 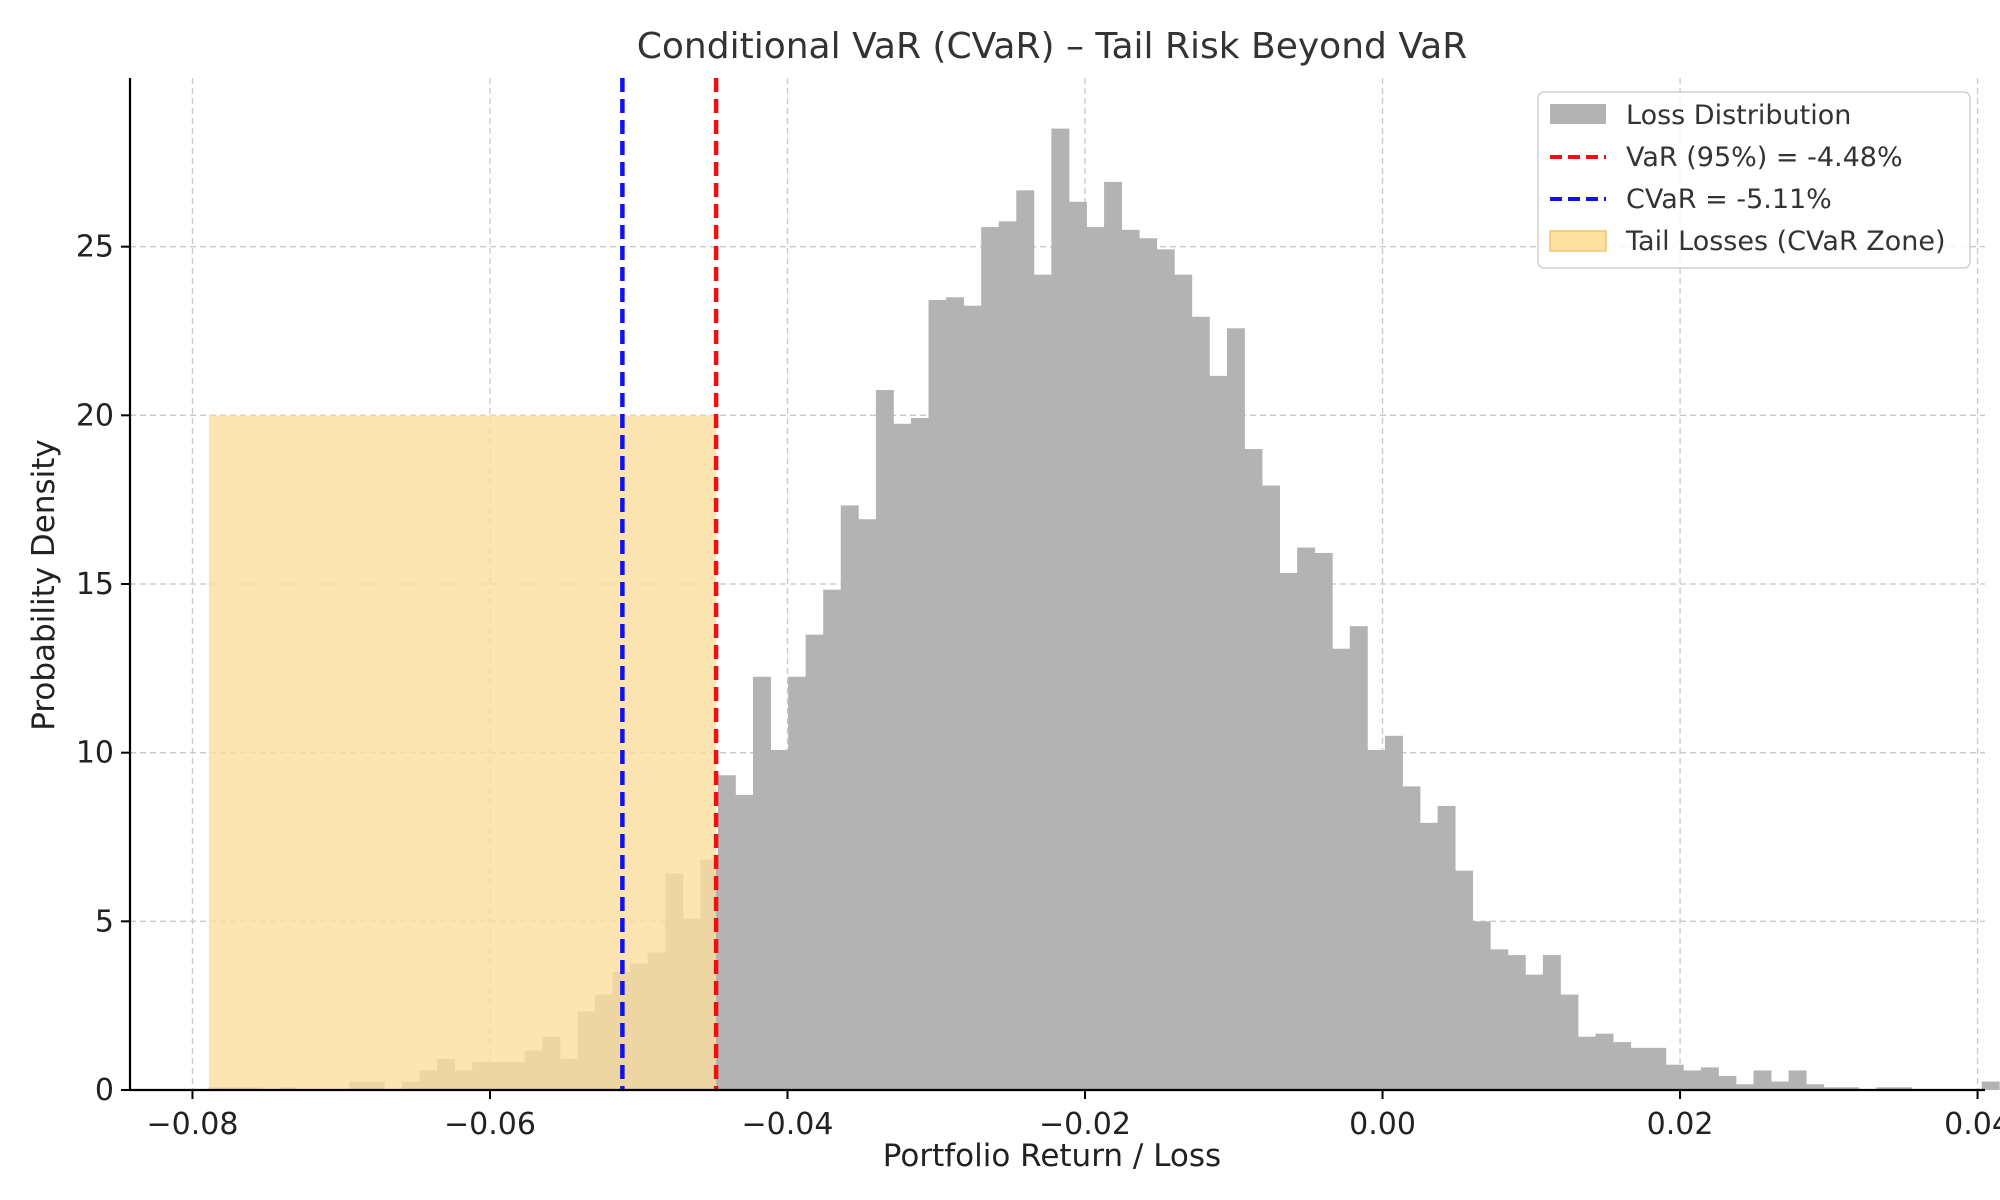 I want to click on x-tick-label: 0.00, so click(x=1382, y=1124).